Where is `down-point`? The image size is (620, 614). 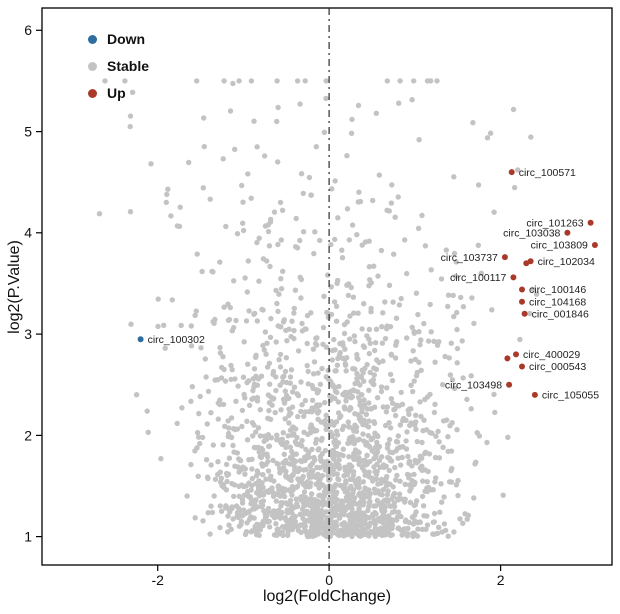
down-point is located at coordinates (140, 339).